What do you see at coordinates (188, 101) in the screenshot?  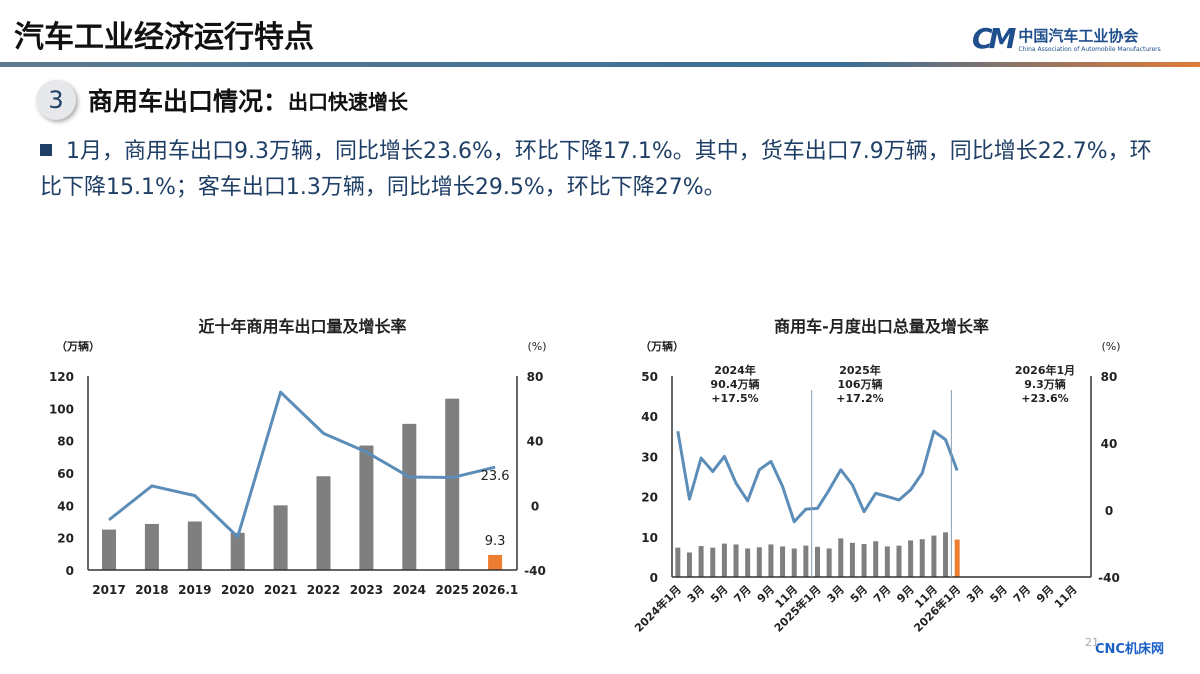 I see `section-title: 商用车出口情况：` at bounding box center [188, 101].